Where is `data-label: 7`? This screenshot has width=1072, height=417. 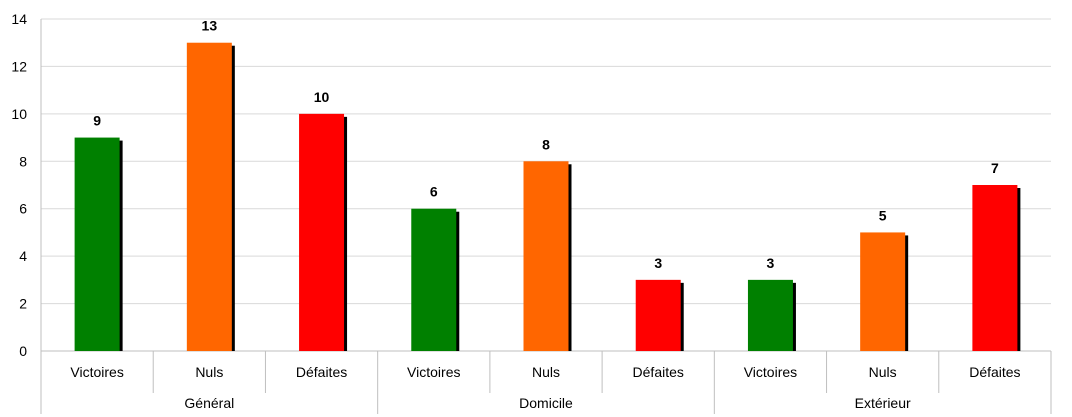 data-label: 7 is located at coordinates (995, 168).